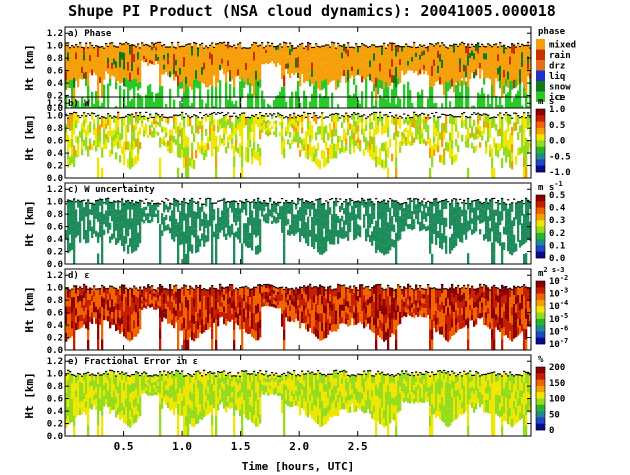 The image size is (630, 475). I want to click on y-tick-label: 0.6, so click(55, 228).